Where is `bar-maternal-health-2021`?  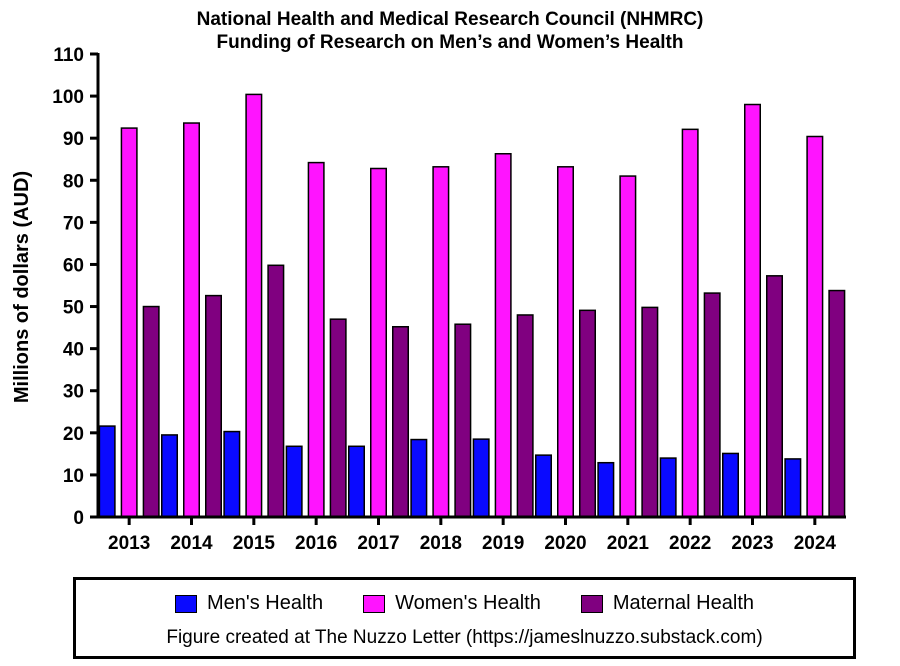 bar-maternal-health-2021 is located at coordinates (650, 412).